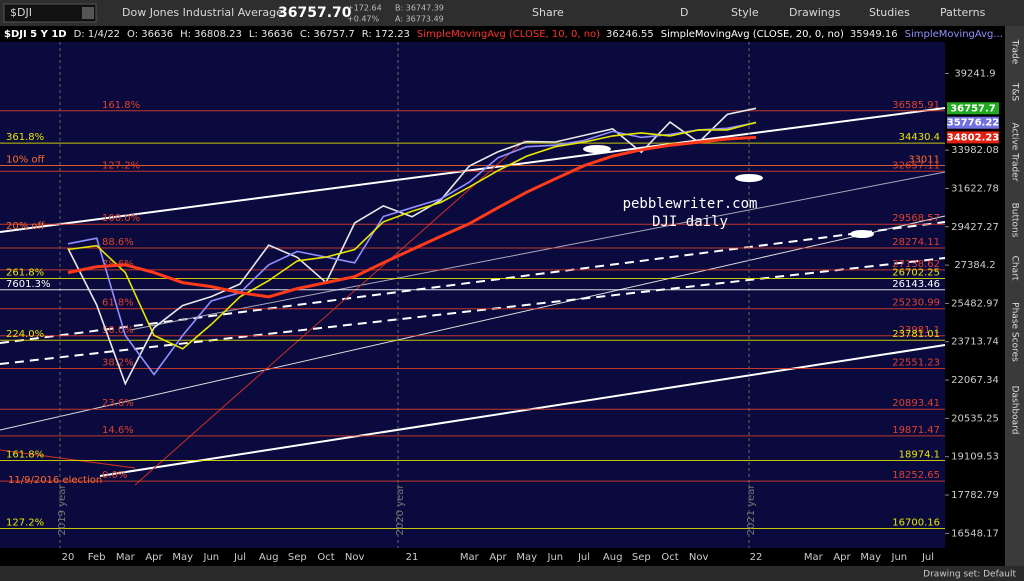 Image resolution: width=1024 pixels, height=581 pixels. What do you see at coordinates (916, 430) in the screenshot?
I see `level-value: 19871.47` at bounding box center [916, 430].